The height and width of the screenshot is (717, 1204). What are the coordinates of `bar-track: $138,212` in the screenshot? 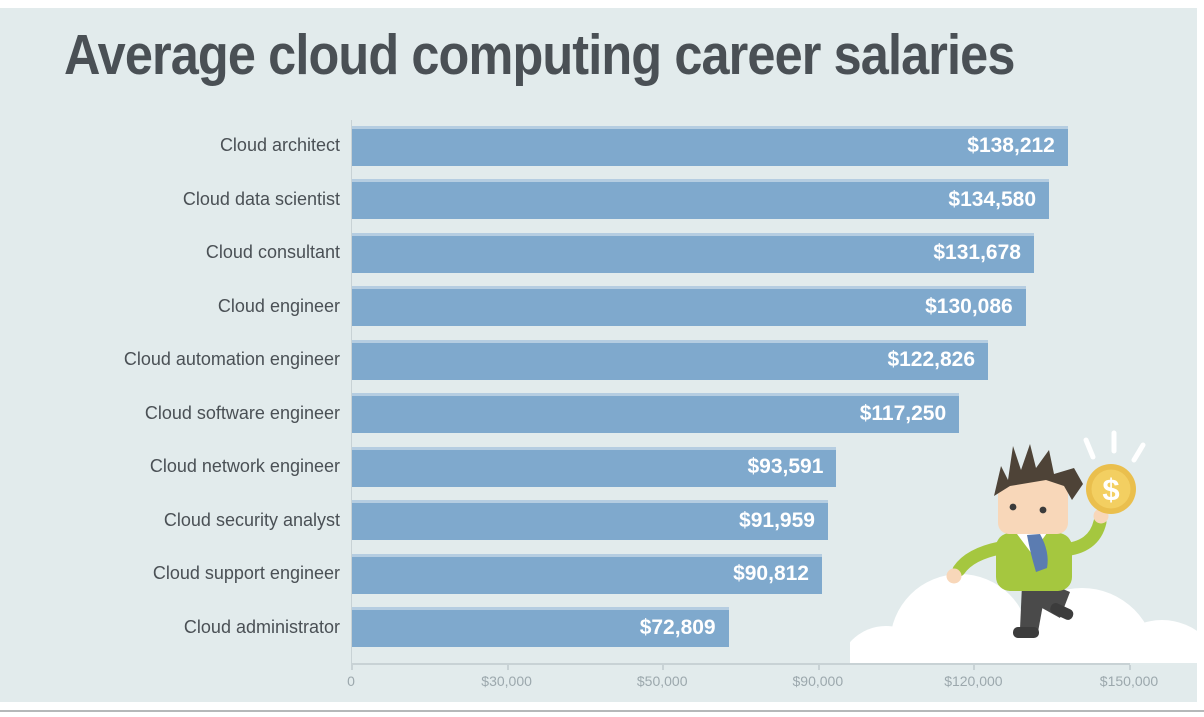 It's located at (740, 145).